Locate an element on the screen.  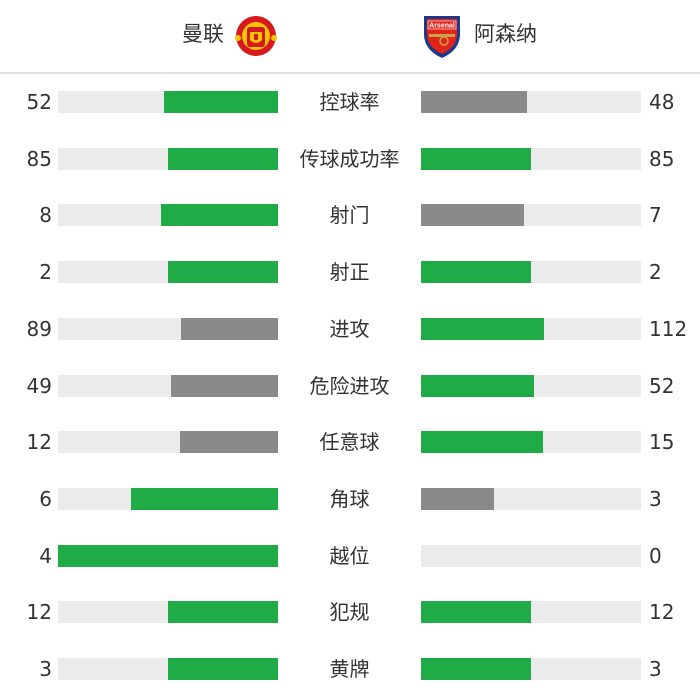
stat-label: 黄牌 is located at coordinates (349, 669).